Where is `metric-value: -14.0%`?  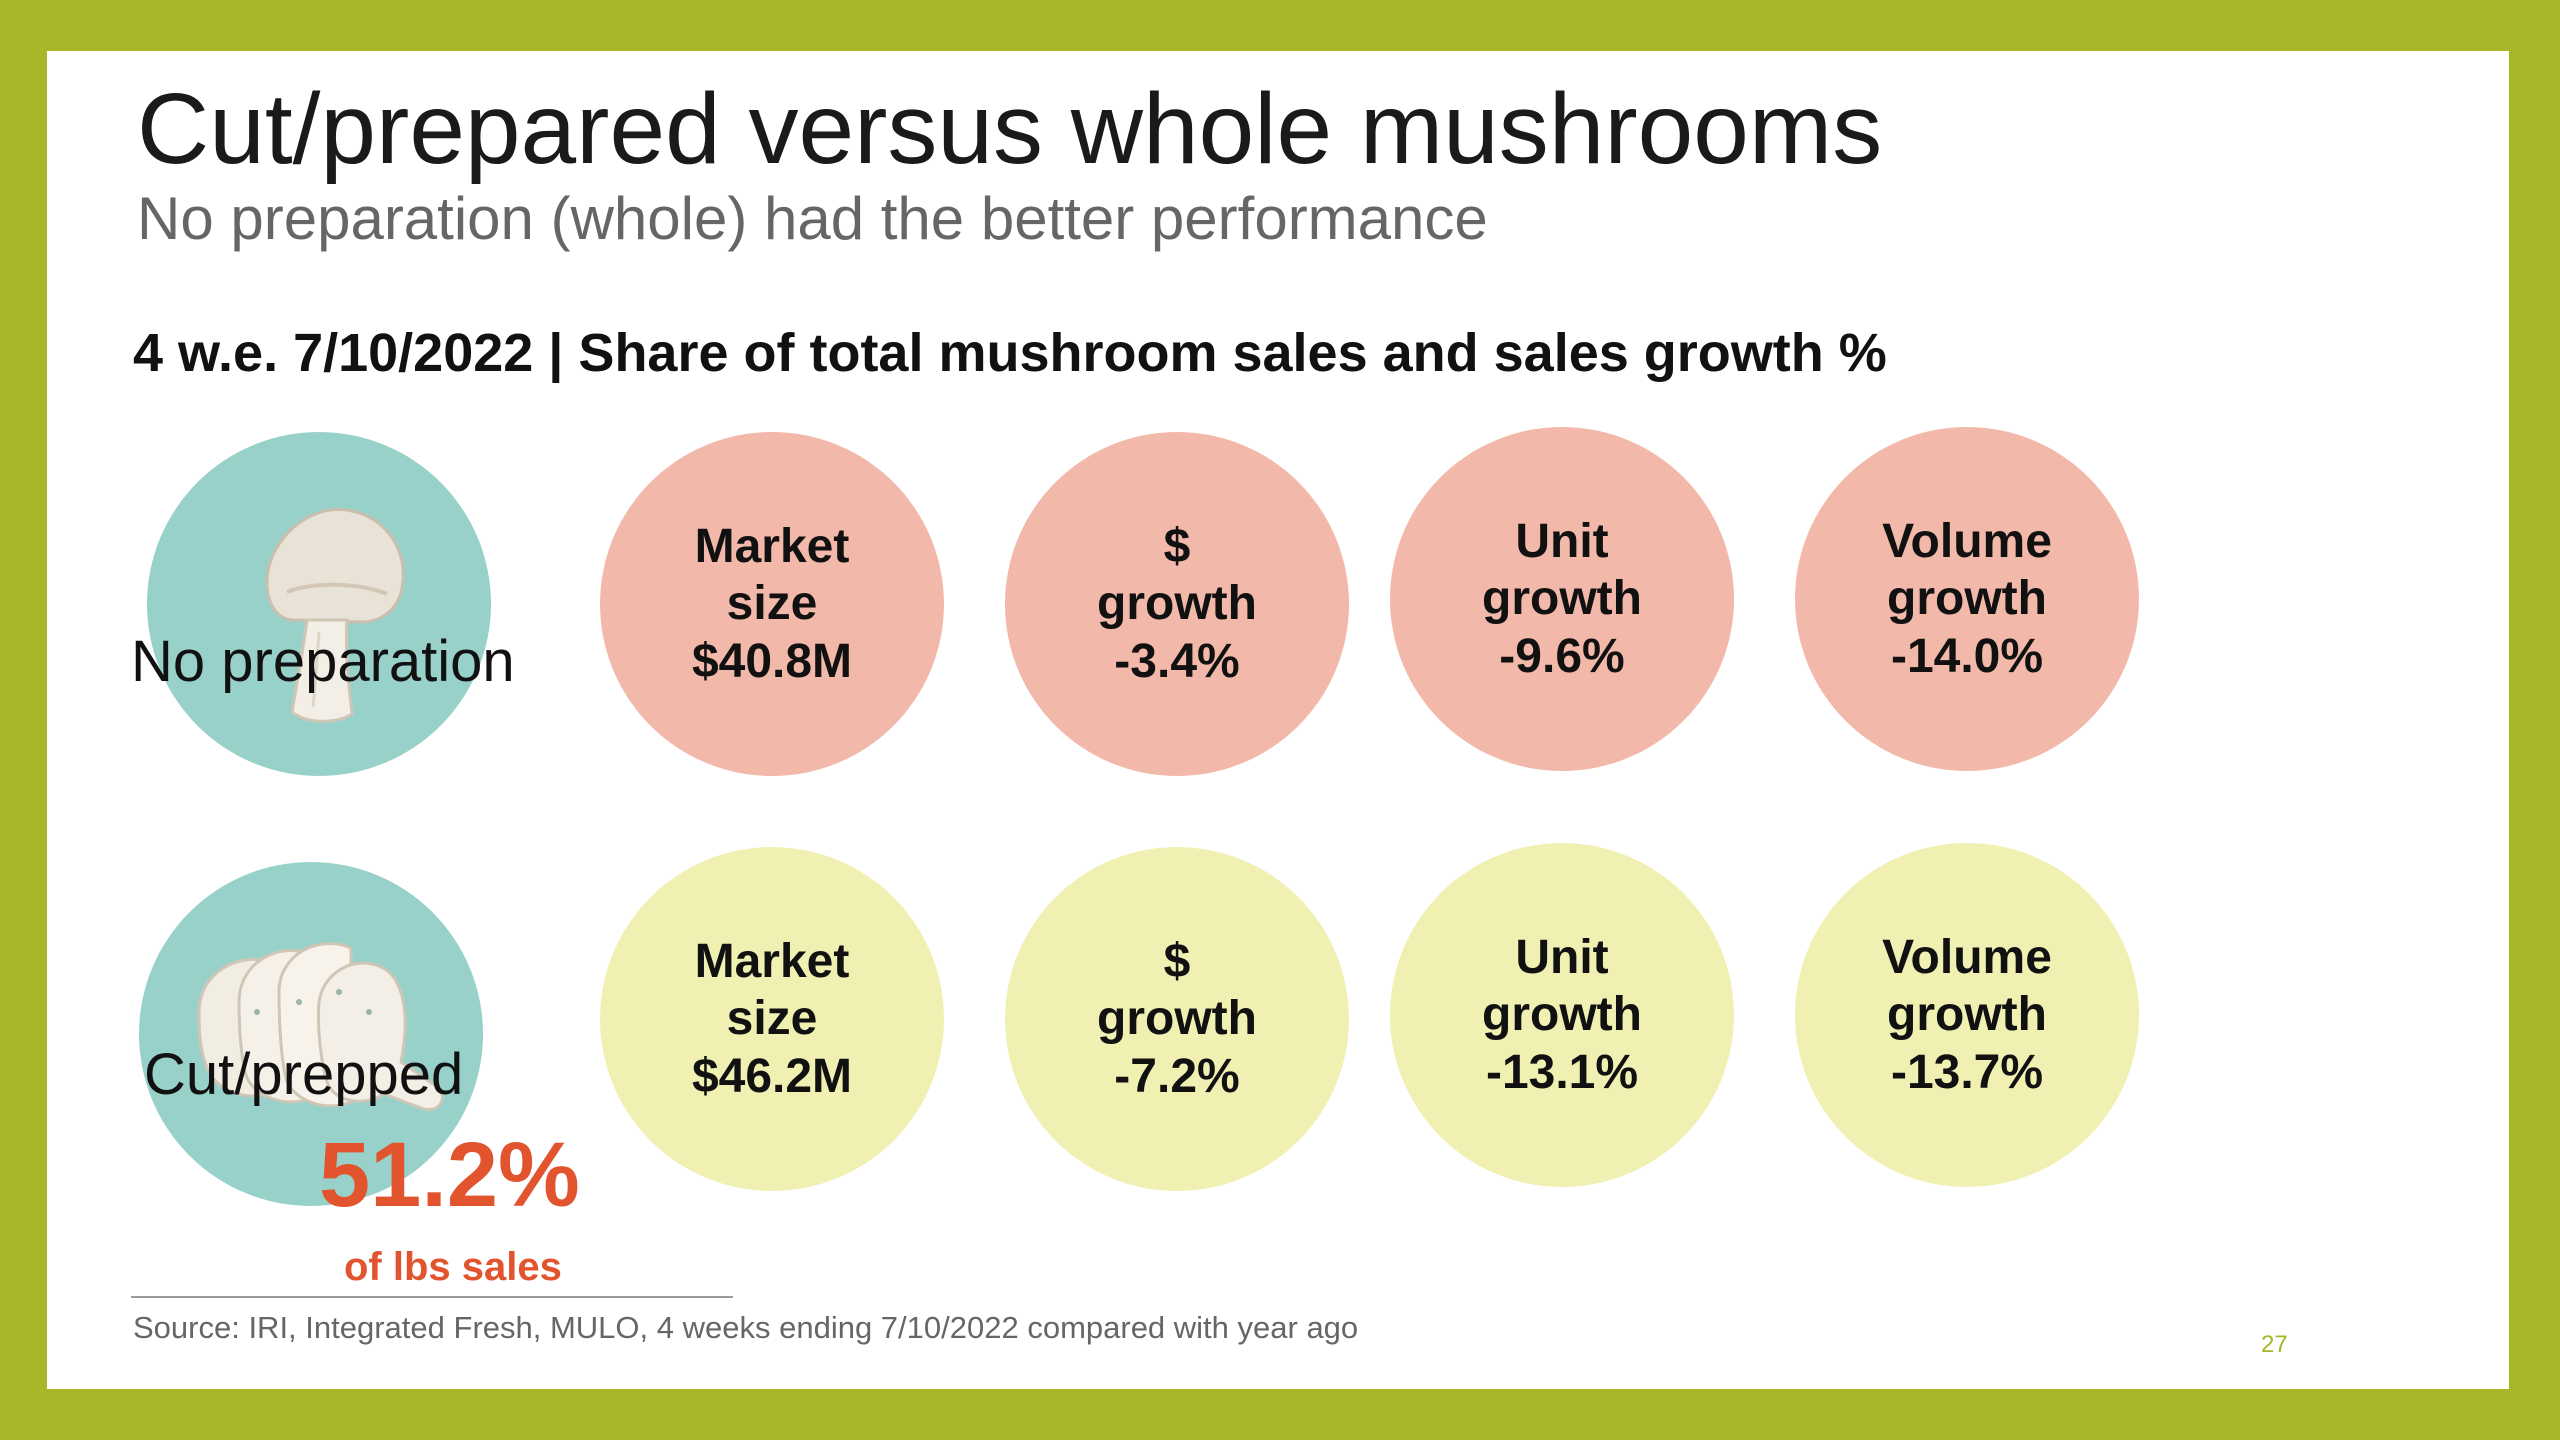 metric-value: -14.0% is located at coordinates (1967, 656).